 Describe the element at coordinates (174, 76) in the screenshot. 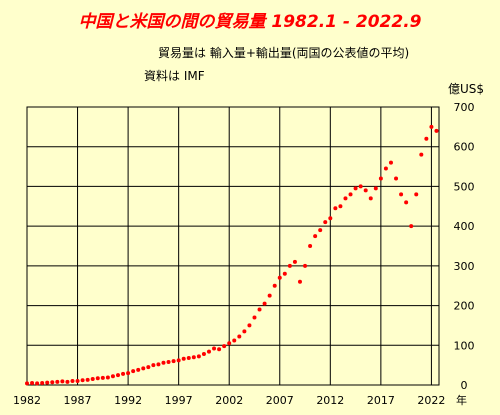

I see `note-data-source: 資料は IMF` at that location.